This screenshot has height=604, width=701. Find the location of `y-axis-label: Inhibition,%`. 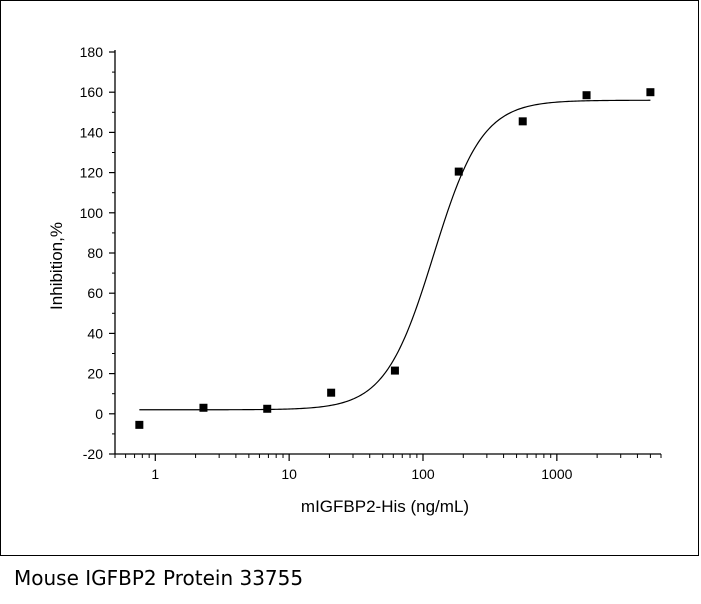

y-axis-label: Inhibition,% is located at coordinates (56, 266).